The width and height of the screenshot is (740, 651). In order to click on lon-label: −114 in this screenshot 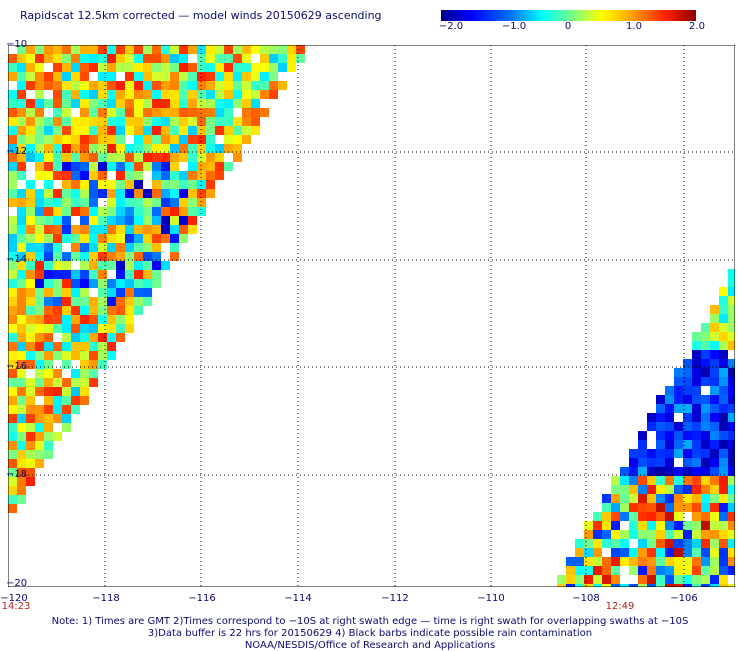, I will do `click(298, 598)`.